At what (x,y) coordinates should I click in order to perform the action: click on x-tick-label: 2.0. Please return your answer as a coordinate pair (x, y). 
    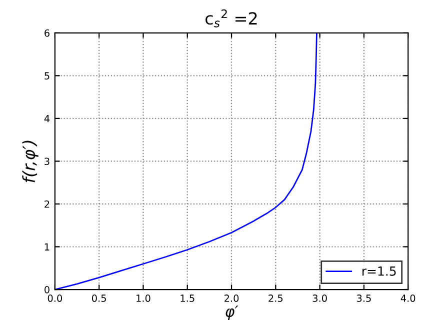
    Looking at the image, I should click on (231, 298).